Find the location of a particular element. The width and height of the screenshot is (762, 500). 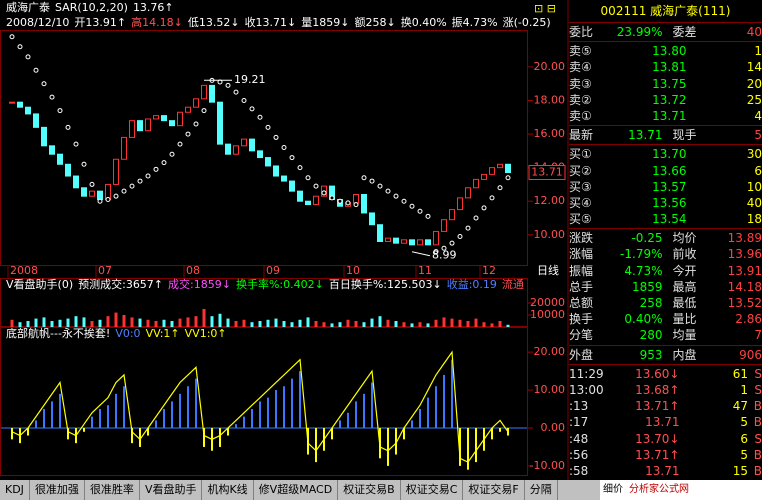

quote-row: :56 13.71↑ 5 B is located at coordinates (665, 455).